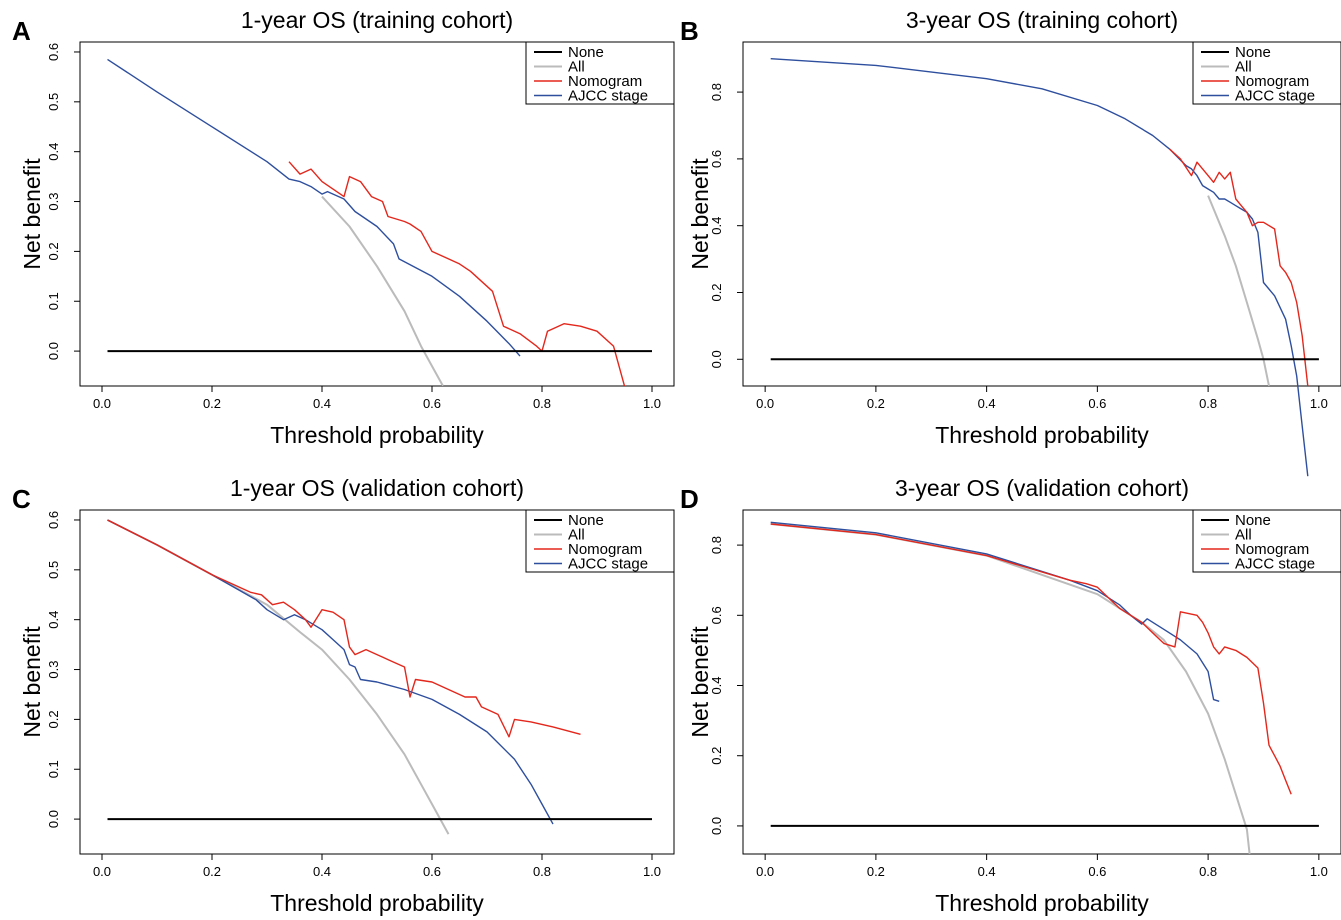 This screenshot has width=1341, height=920. What do you see at coordinates (1042, 20) in the screenshot?
I see `chart-title: 3-year OS (training cohort)` at bounding box center [1042, 20].